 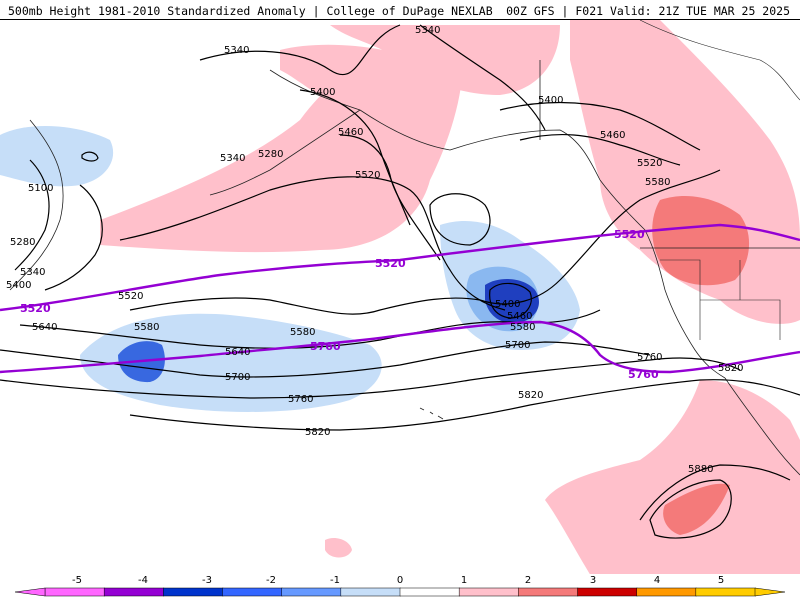 I want to click on contour-siberia-closed, so click(x=90, y=156).